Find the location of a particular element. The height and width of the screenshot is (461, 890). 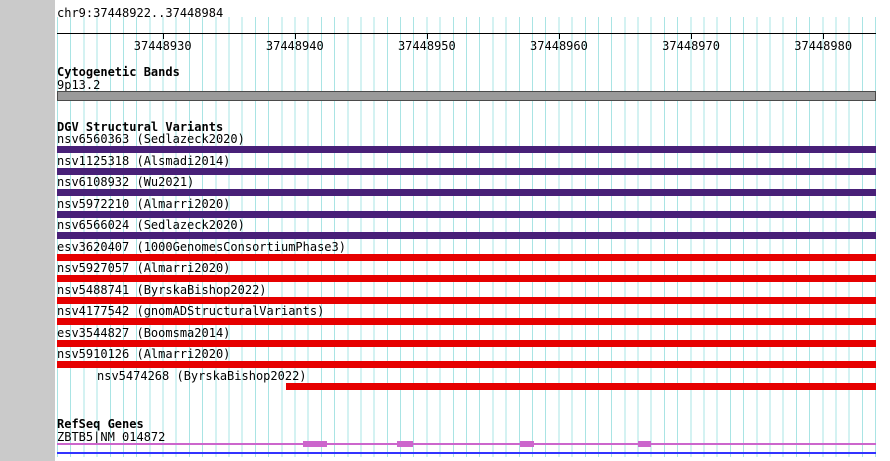

ruler-tick-label: 37448930 is located at coordinates (162, 46).